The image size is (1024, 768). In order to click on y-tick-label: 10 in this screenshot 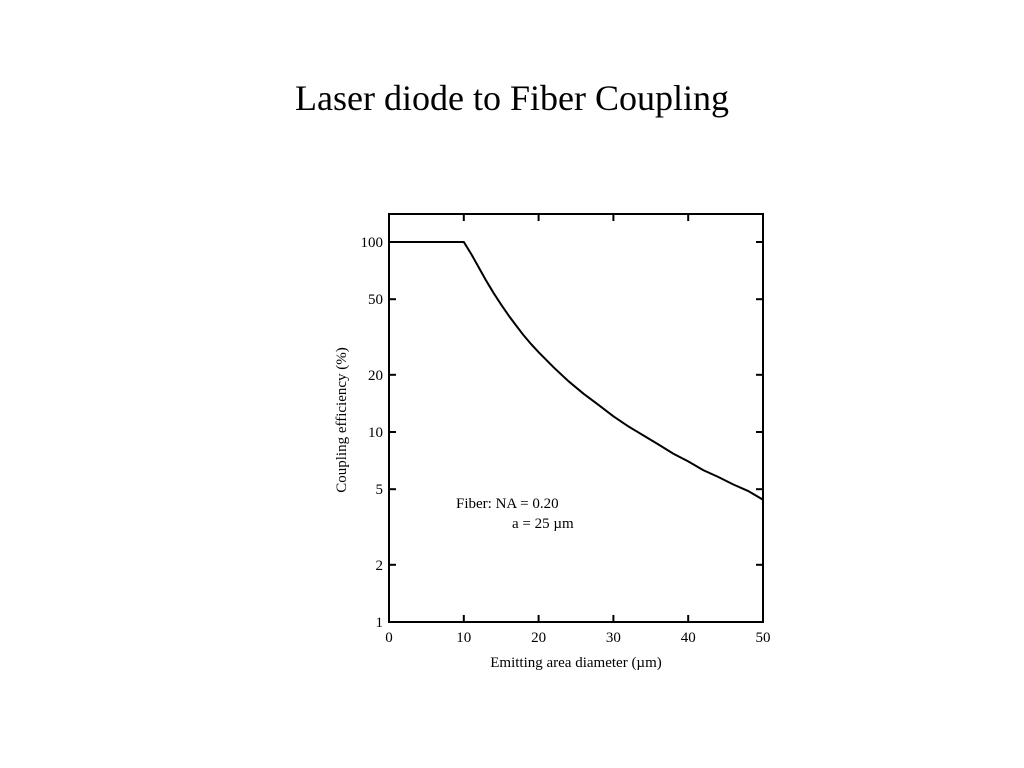, I will do `click(375, 433)`.